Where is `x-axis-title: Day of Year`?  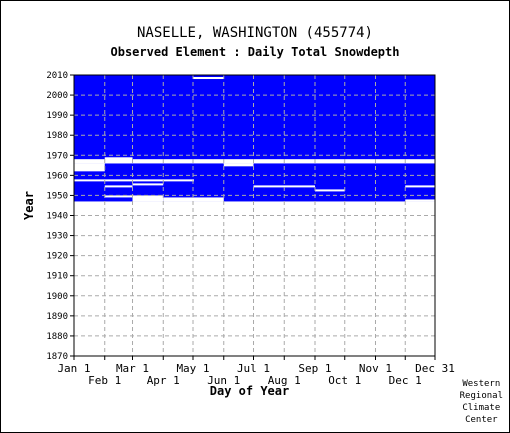
x-axis-title: Day of Year is located at coordinates (249, 391).